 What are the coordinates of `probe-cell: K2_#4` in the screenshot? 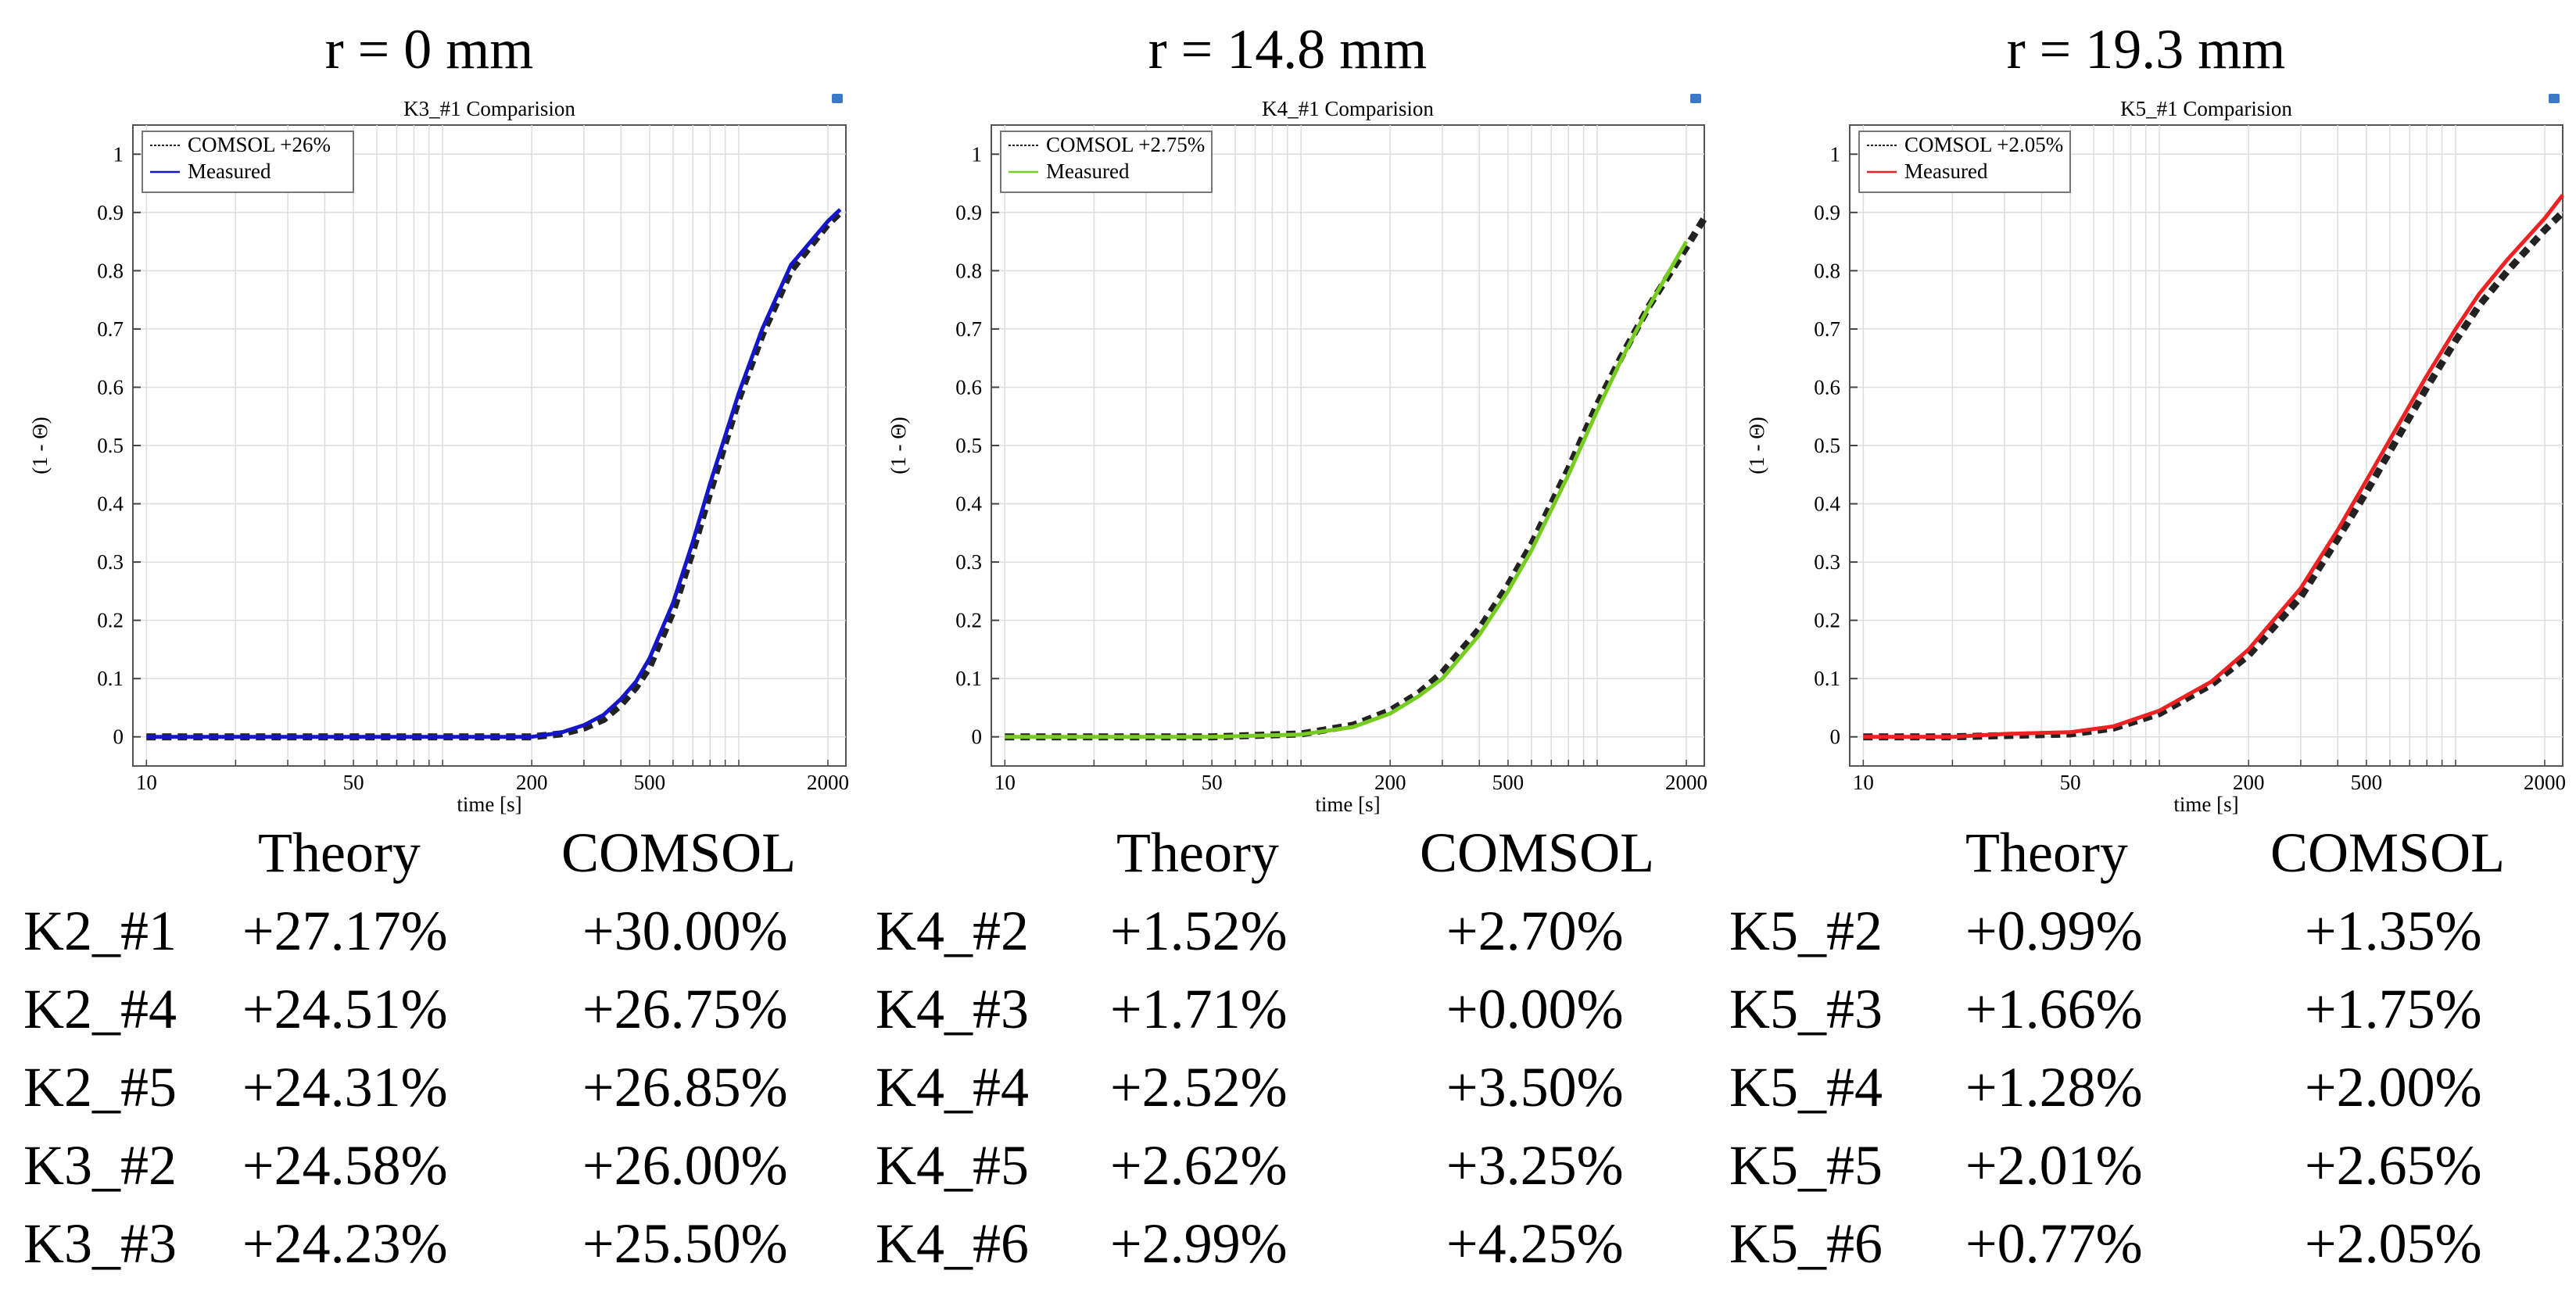 It's located at (100, 1009).